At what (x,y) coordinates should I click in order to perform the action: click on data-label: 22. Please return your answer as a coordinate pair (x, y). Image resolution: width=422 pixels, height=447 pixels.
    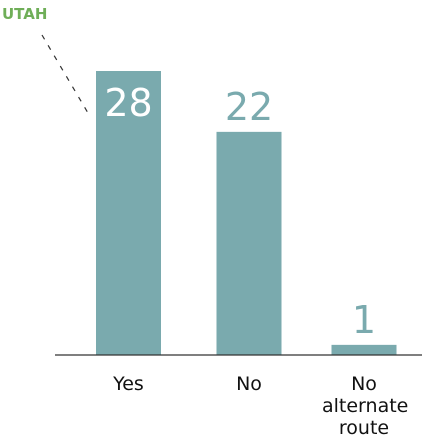
    Looking at the image, I should click on (249, 107).